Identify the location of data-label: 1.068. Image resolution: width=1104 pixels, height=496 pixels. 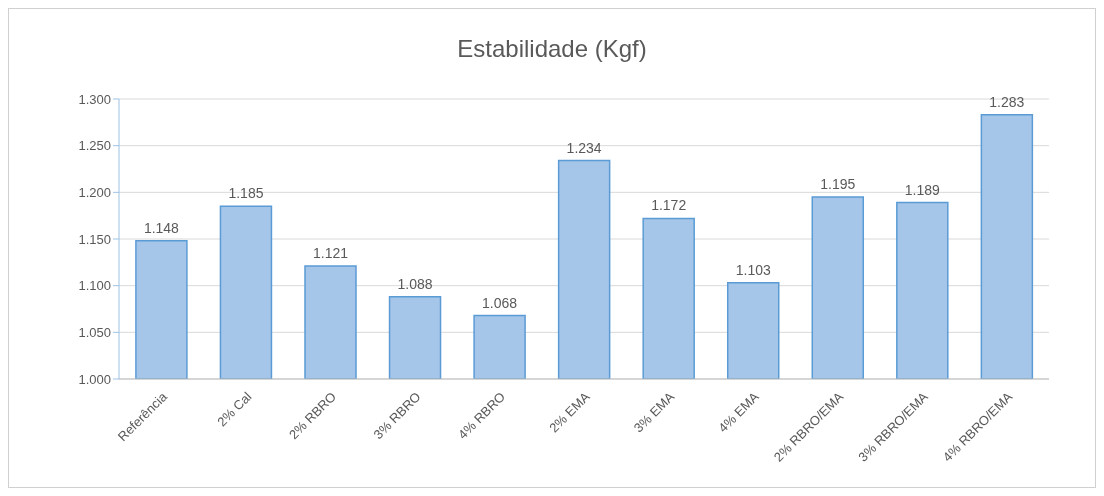
(500, 302).